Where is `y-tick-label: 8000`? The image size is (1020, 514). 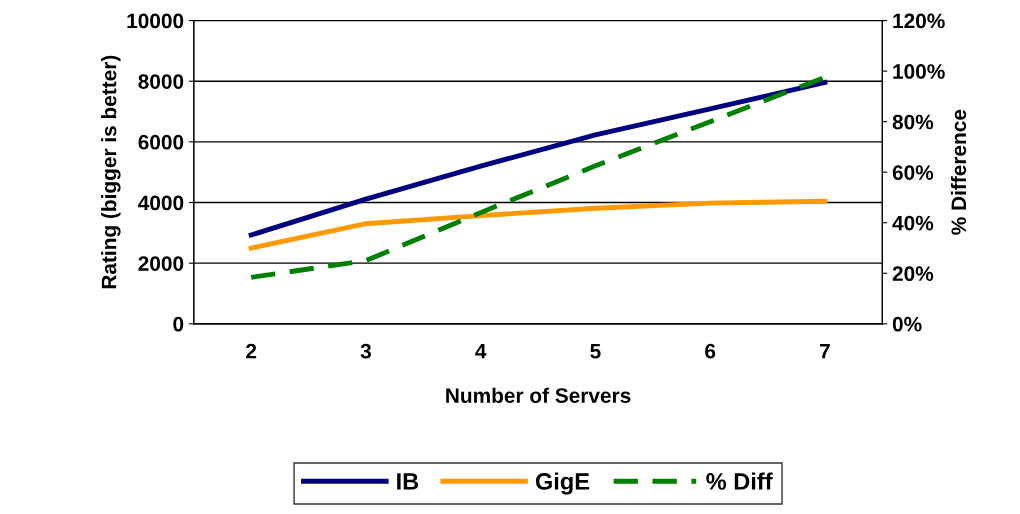 y-tick-label: 8000 is located at coordinates (161, 81).